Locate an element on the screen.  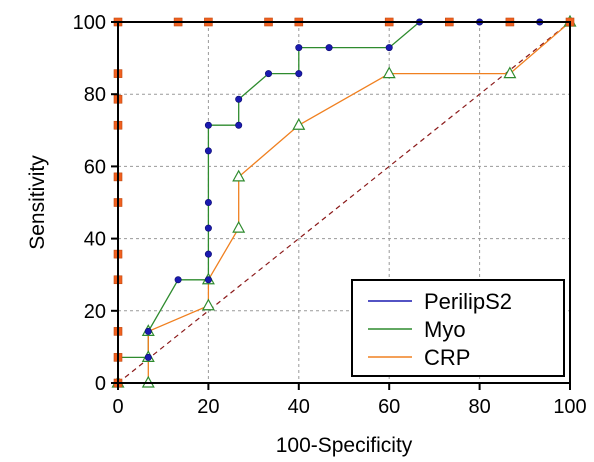
x-tick-label-1: 20 is located at coordinates (208, 407).